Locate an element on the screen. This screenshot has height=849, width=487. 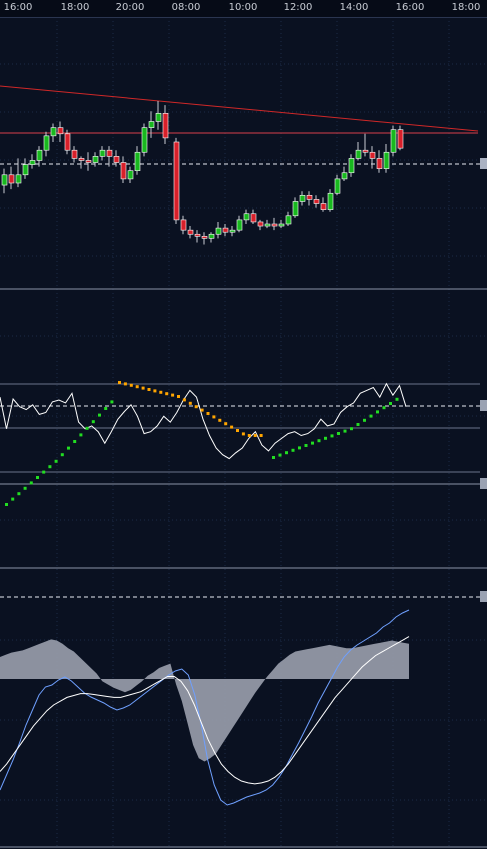
macd-histogram is located at coordinates (204, 700).